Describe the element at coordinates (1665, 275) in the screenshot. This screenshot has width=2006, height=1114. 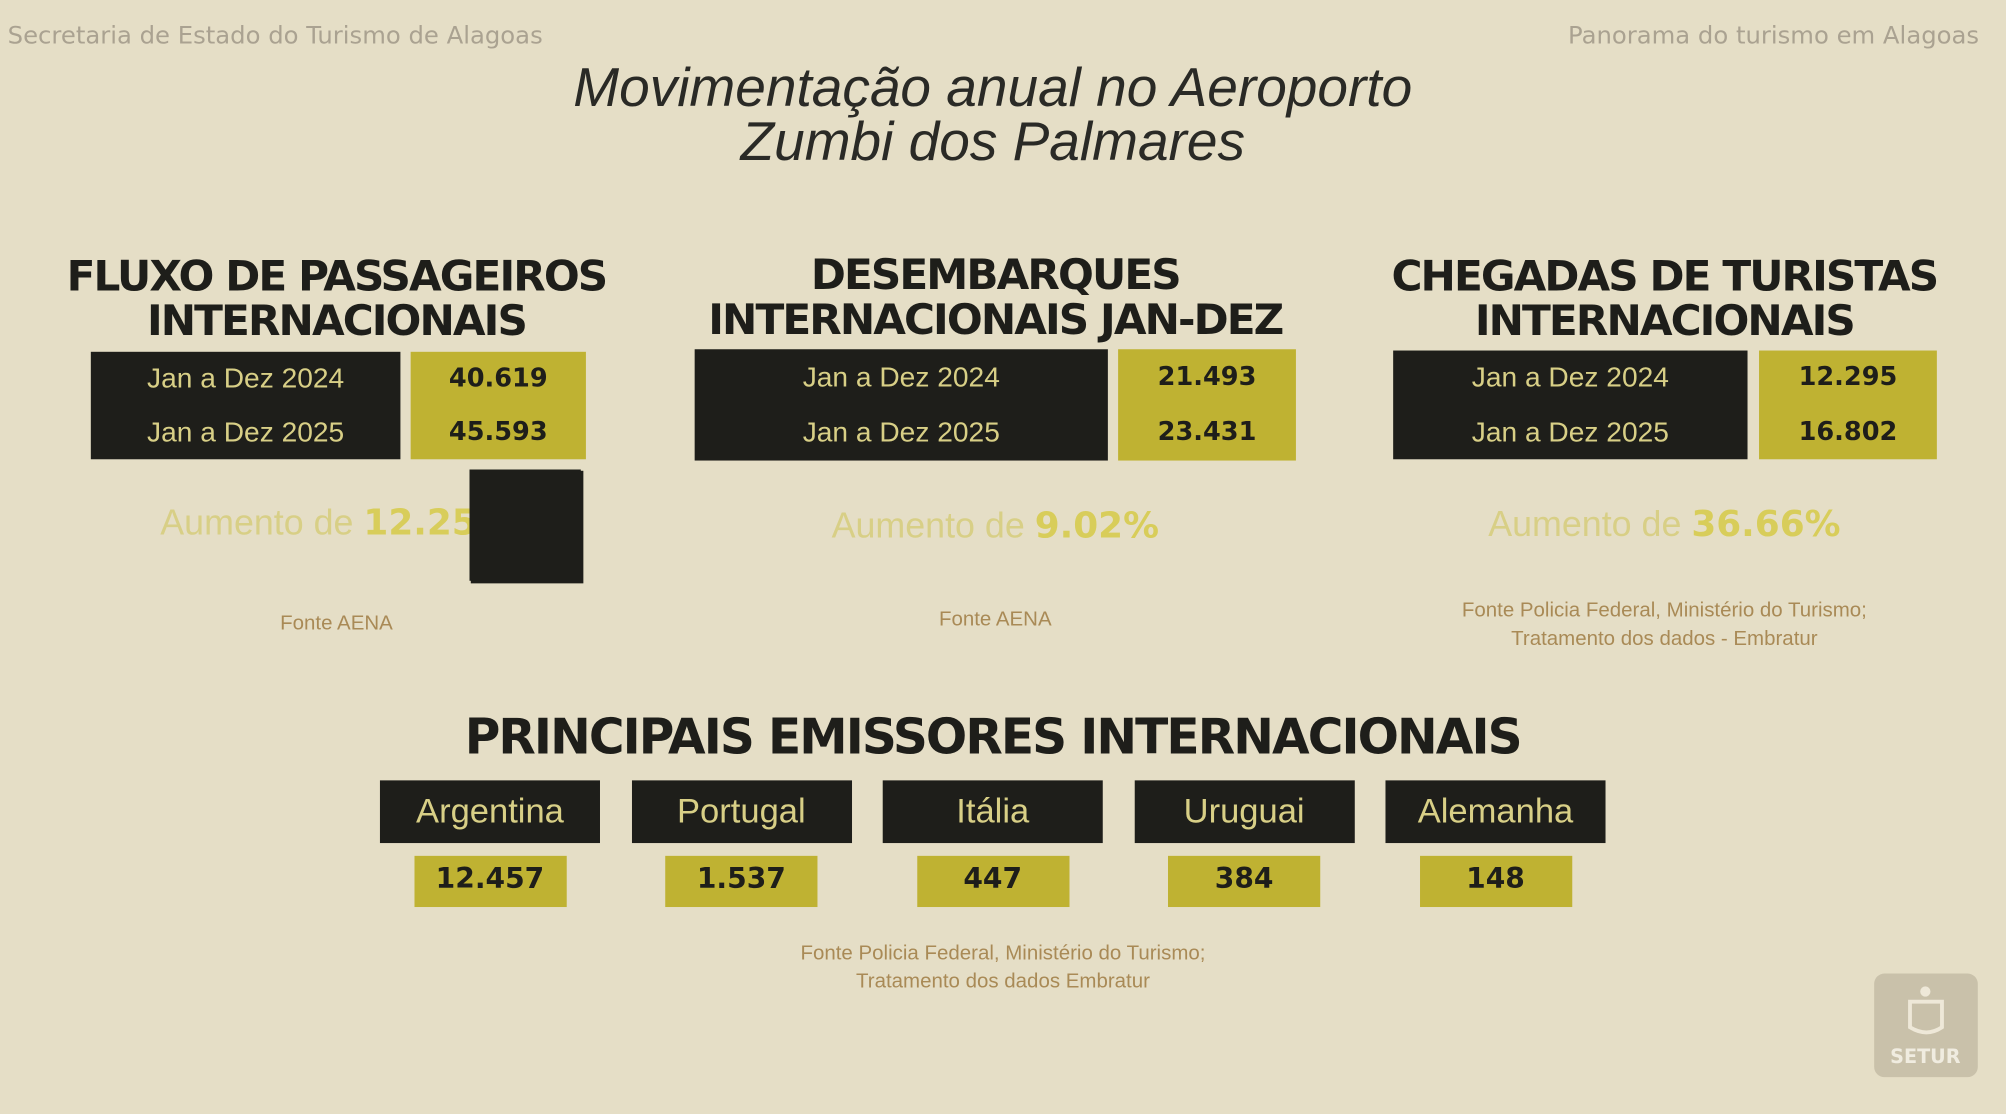
I see `panel-title: CHEGADAS DE TURISTAS` at that location.